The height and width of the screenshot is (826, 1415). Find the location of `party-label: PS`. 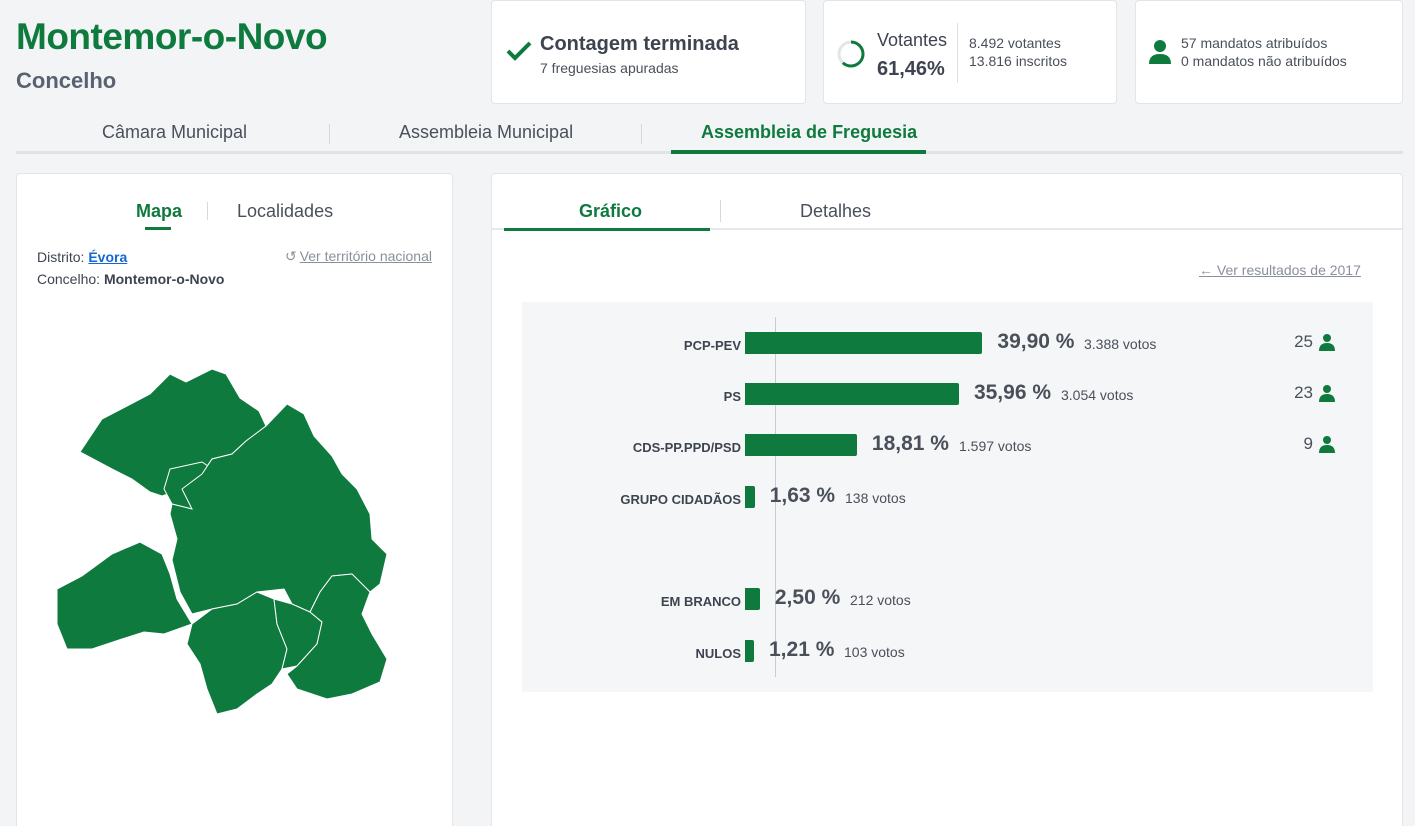

party-label: PS is located at coordinates (732, 396).